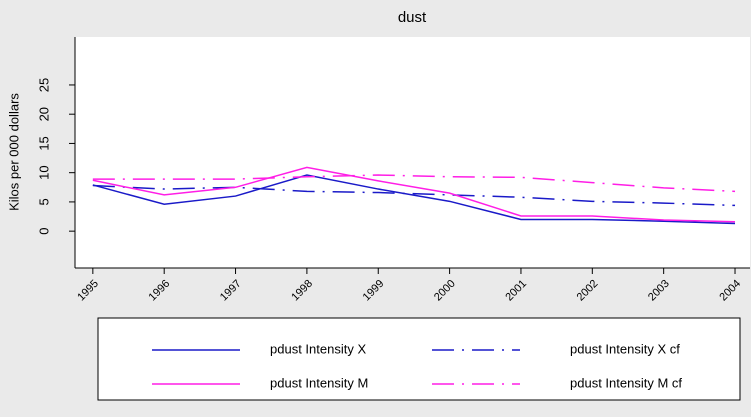  What do you see at coordinates (43, 231) in the screenshot?
I see `y-tick-label: 0` at bounding box center [43, 231].